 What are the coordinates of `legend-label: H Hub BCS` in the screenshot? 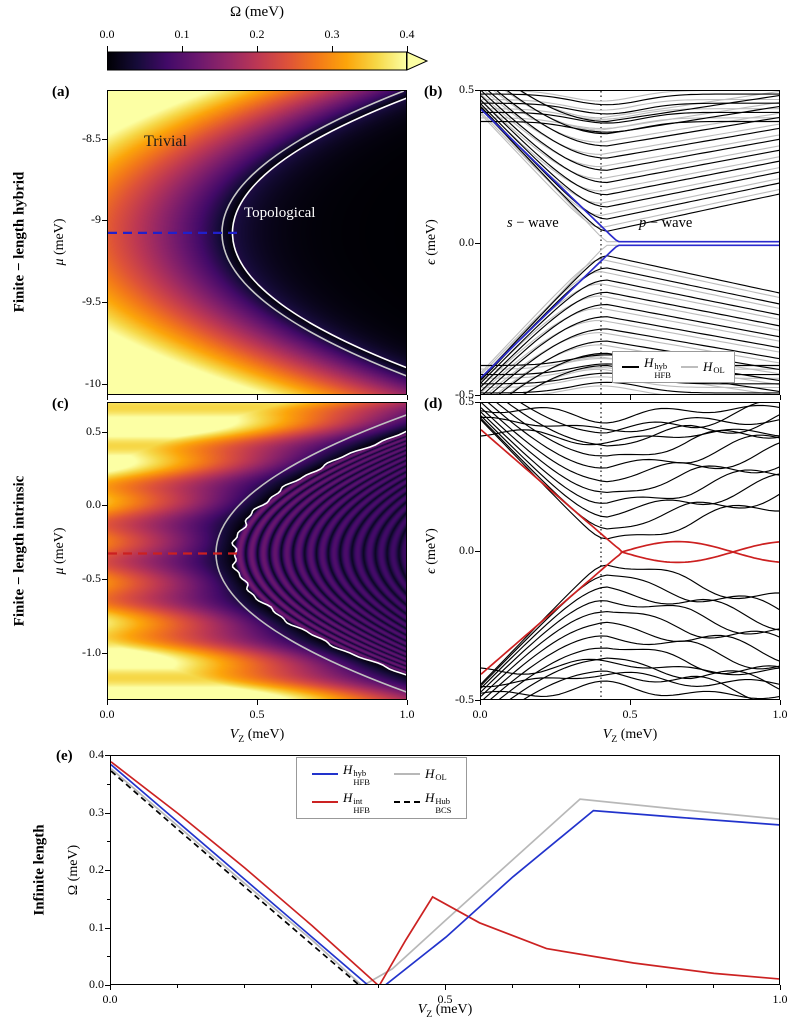 It's located at (438, 802).